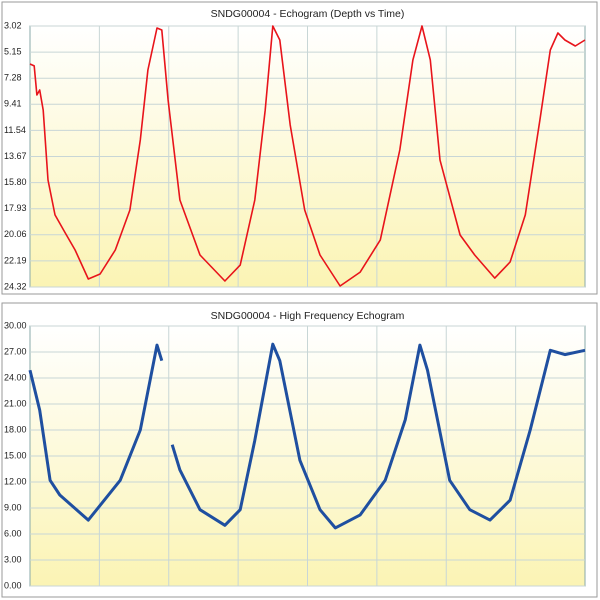  What do you see at coordinates (15, 286) in the screenshot?
I see `y-tick-label: 24.32` at bounding box center [15, 286].